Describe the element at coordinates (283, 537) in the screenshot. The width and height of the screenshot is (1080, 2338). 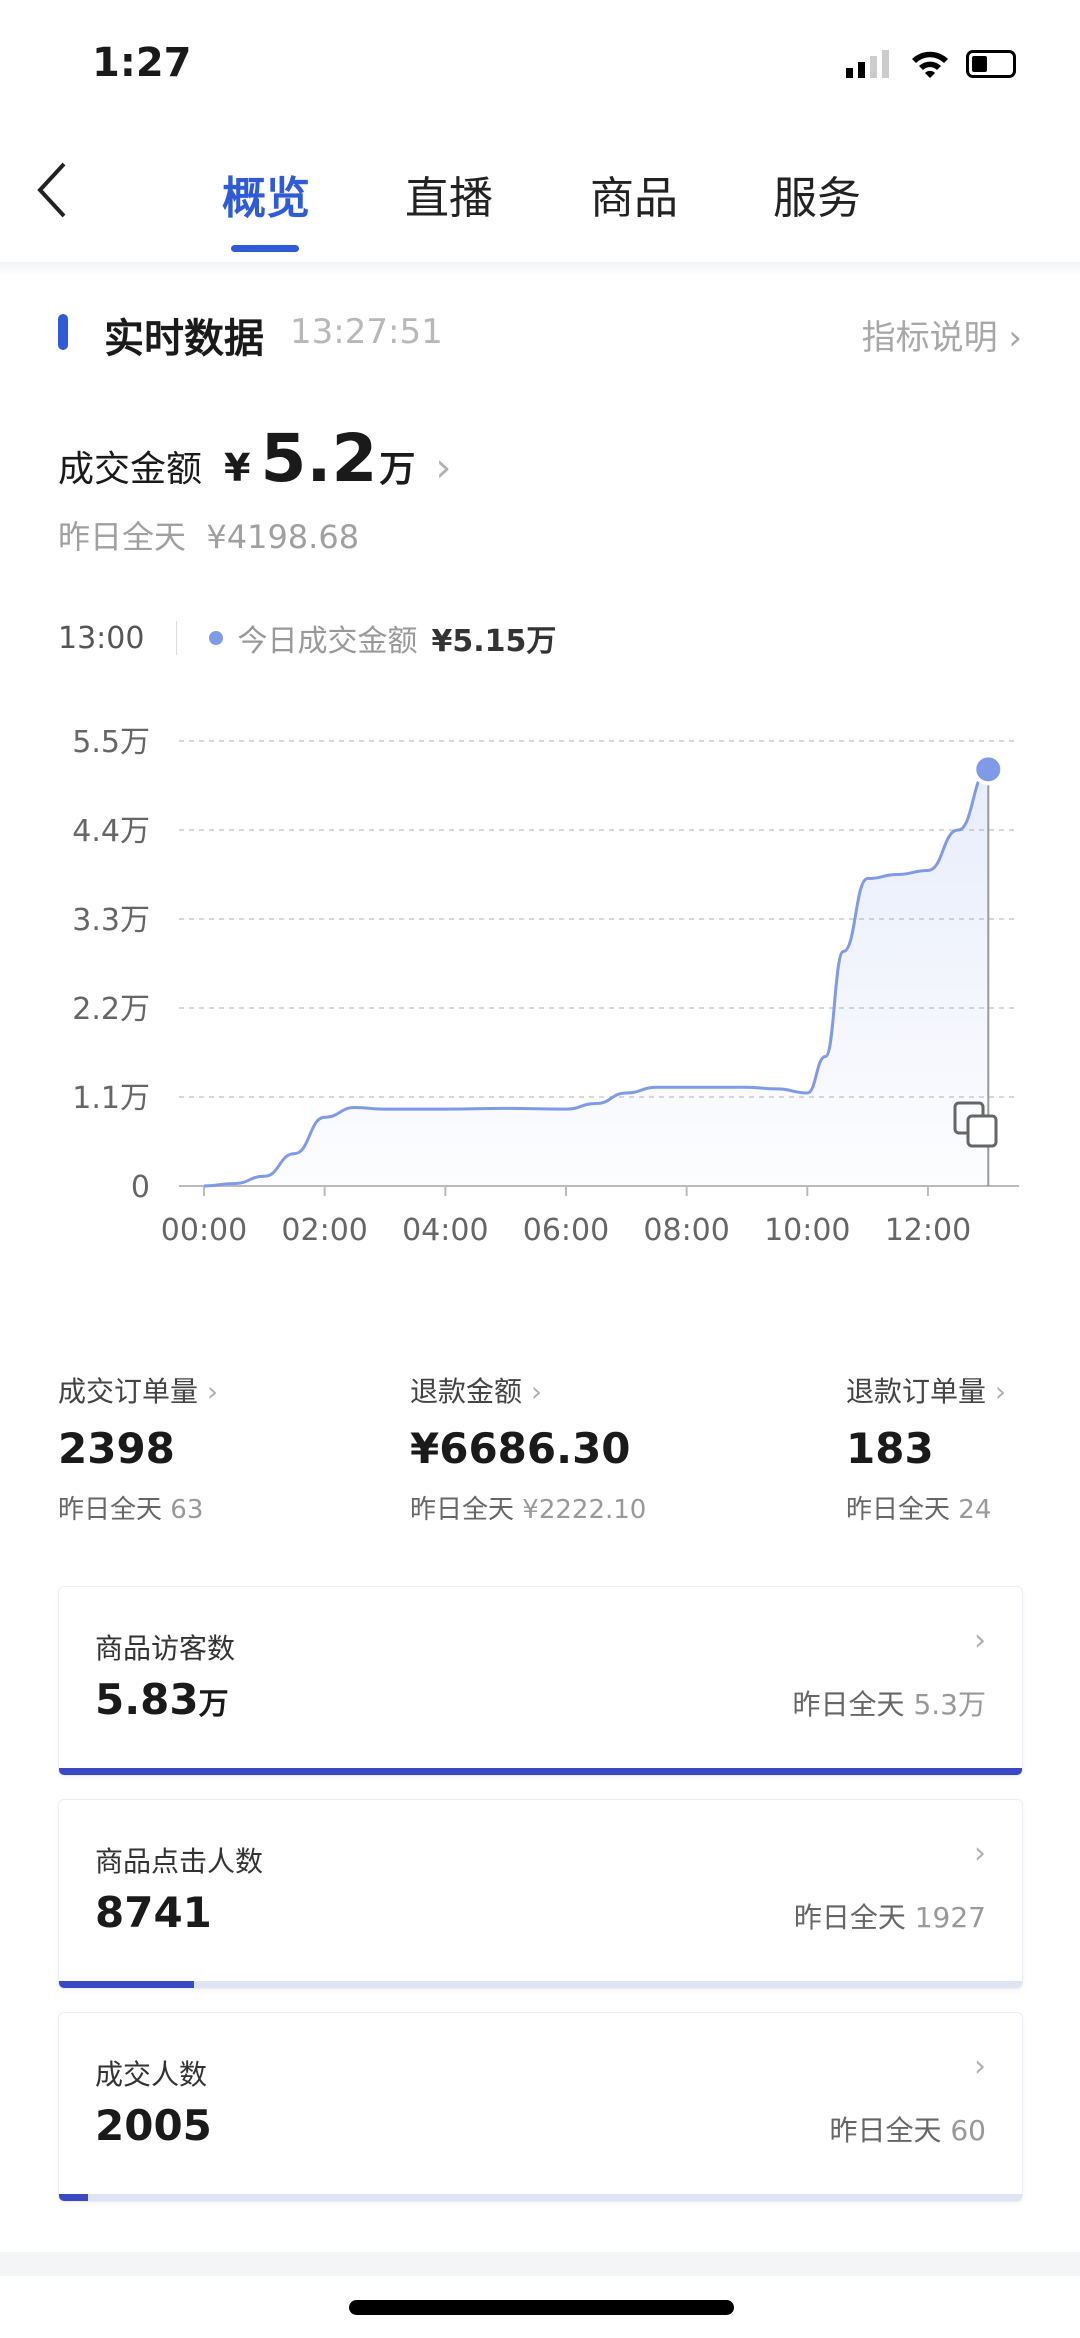
I see `gmv-yesterday-value: ¥4198.68` at that location.